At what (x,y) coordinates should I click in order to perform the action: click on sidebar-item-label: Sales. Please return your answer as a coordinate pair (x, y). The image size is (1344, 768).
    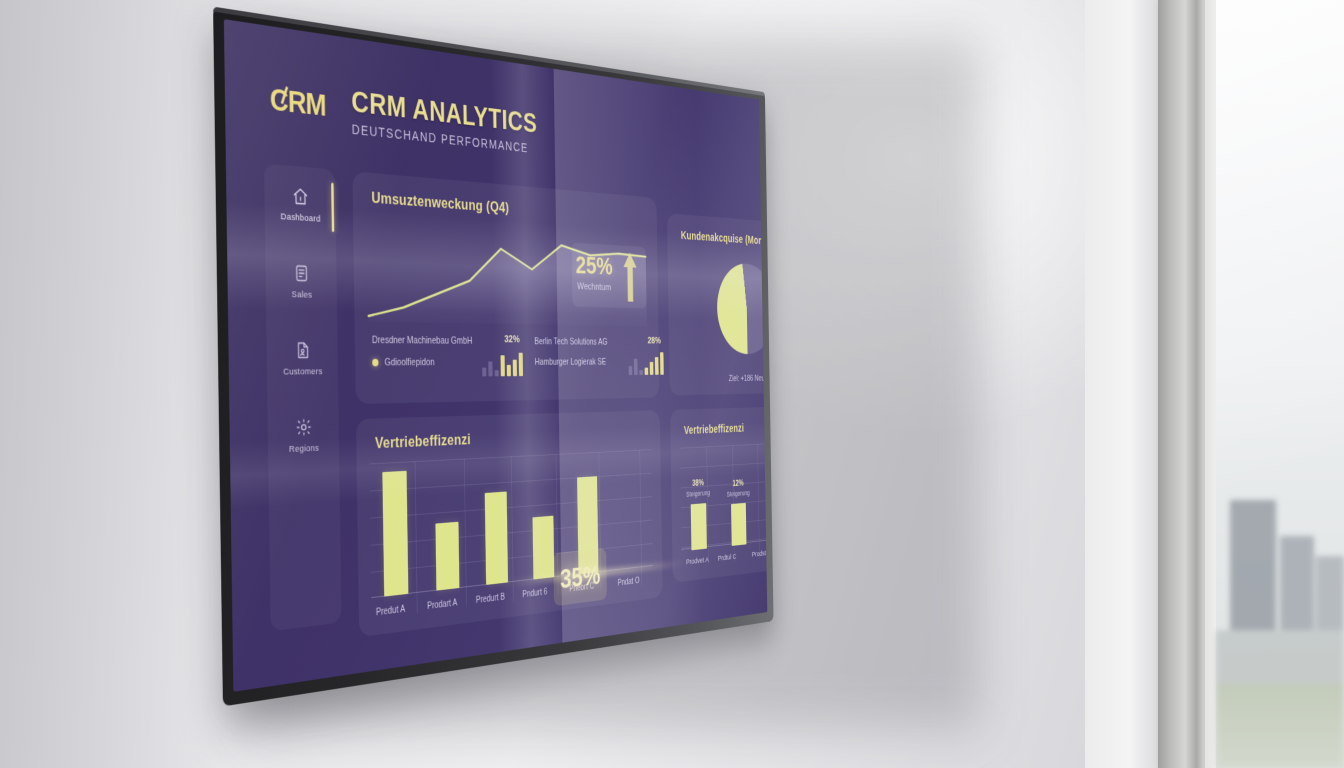
    Looking at the image, I should click on (302, 295).